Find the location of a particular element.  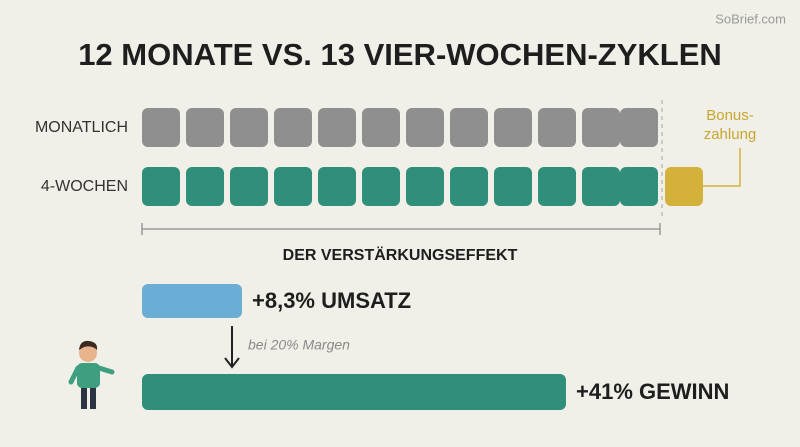

bracket is located at coordinates (401, 229).